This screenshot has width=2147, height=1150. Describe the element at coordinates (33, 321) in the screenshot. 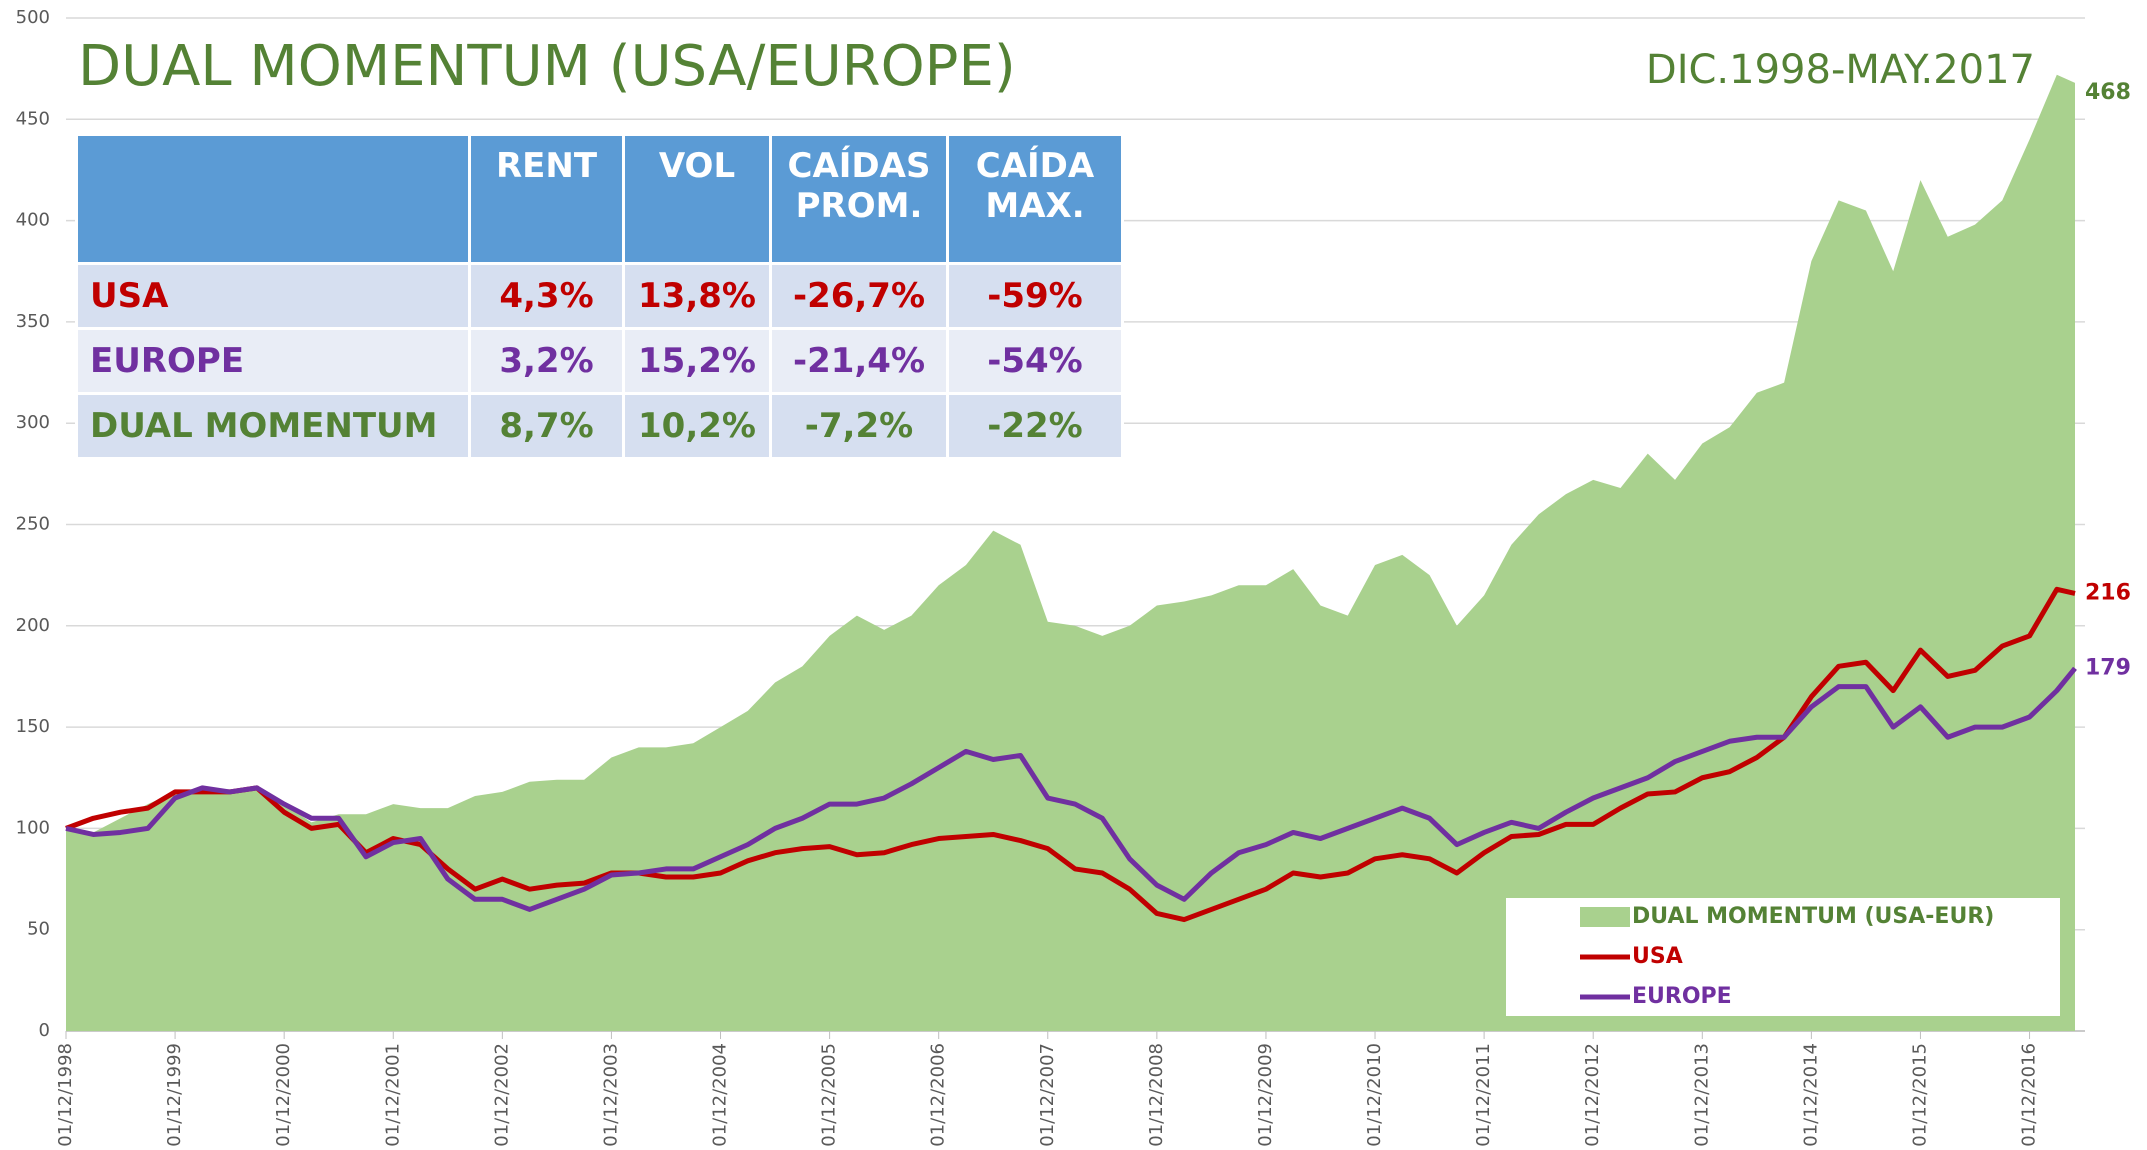

I see `y-tick-label: 350` at that location.